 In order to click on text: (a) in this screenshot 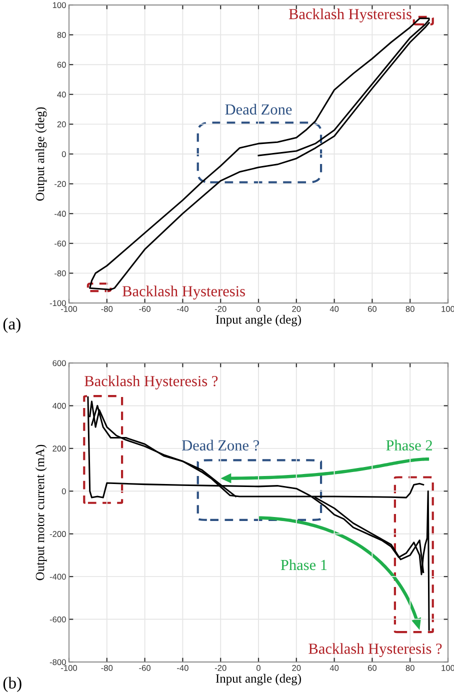, I will do `click(11, 325)`.